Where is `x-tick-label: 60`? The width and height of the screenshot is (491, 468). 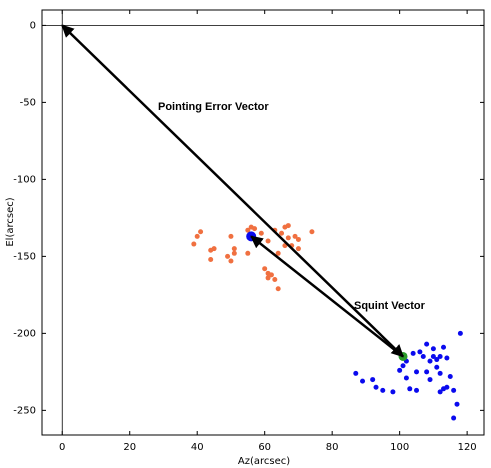 x-tick-label: 60 is located at coordinates (264, 447).